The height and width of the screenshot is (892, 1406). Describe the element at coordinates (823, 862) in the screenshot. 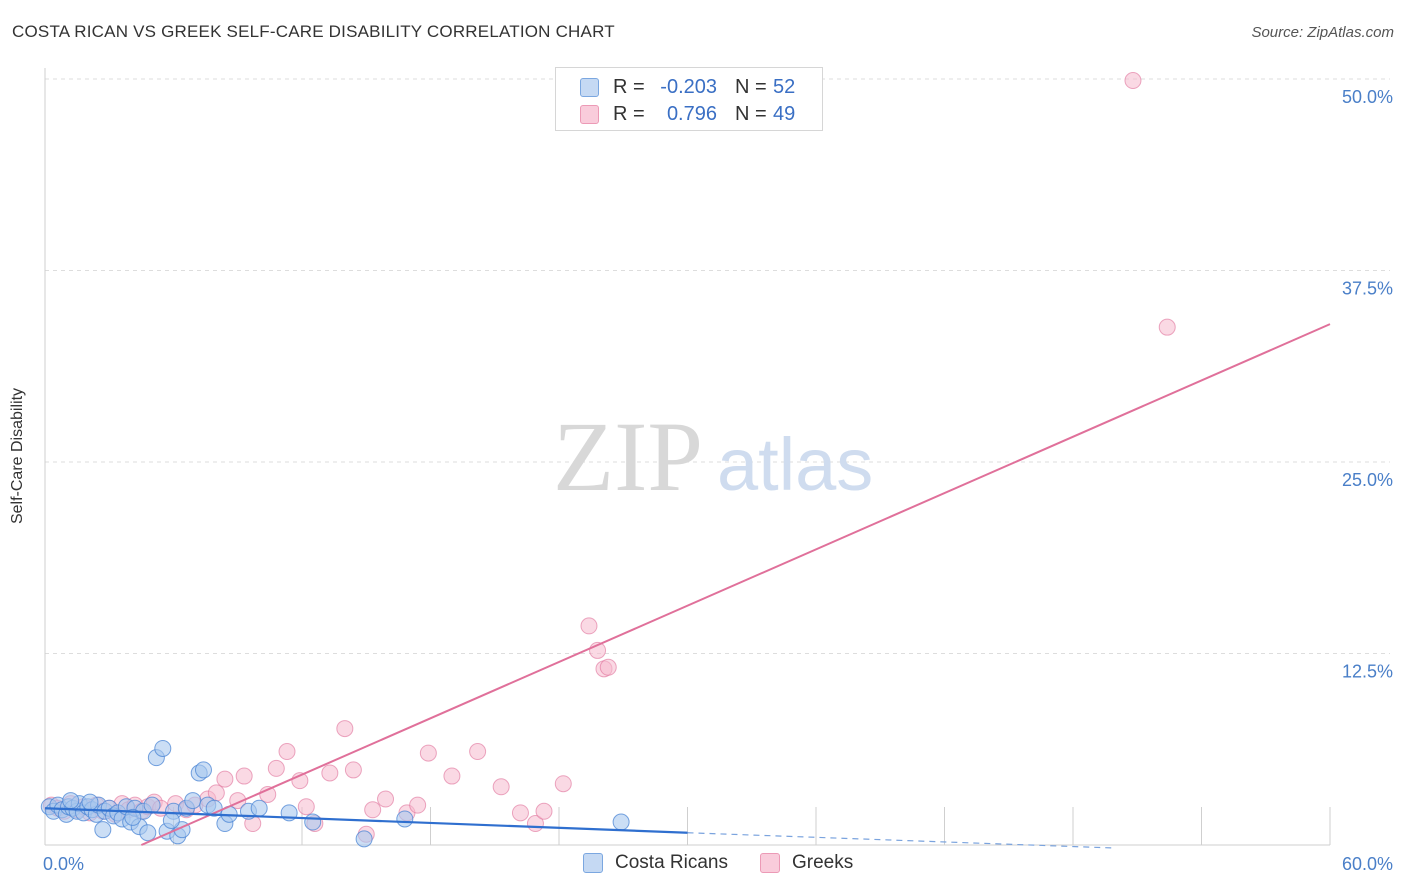

I see `legend-label-greeks: Greeks` at that location.